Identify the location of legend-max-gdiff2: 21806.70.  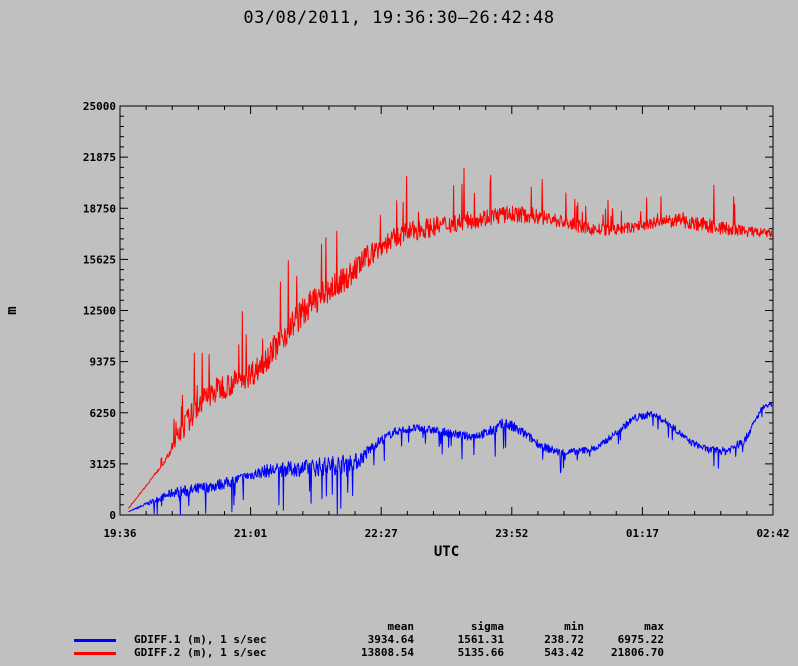
(637, 652).